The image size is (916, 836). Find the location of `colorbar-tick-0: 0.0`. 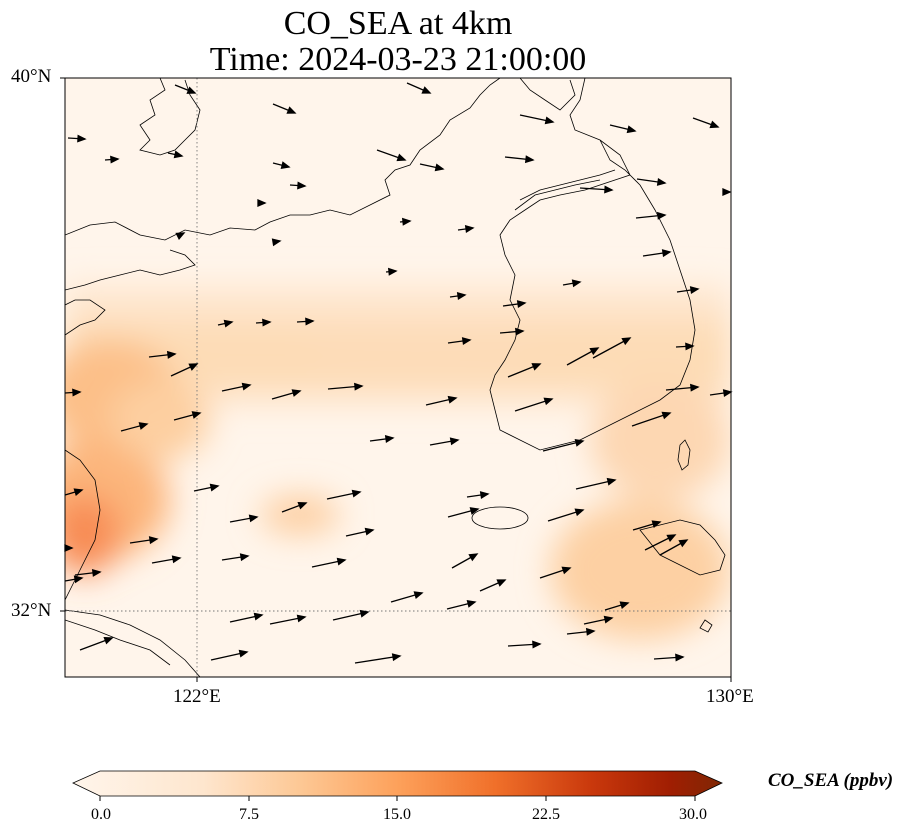

colorbar-tick-0: 0.0 is located at coordinates (101, 814).